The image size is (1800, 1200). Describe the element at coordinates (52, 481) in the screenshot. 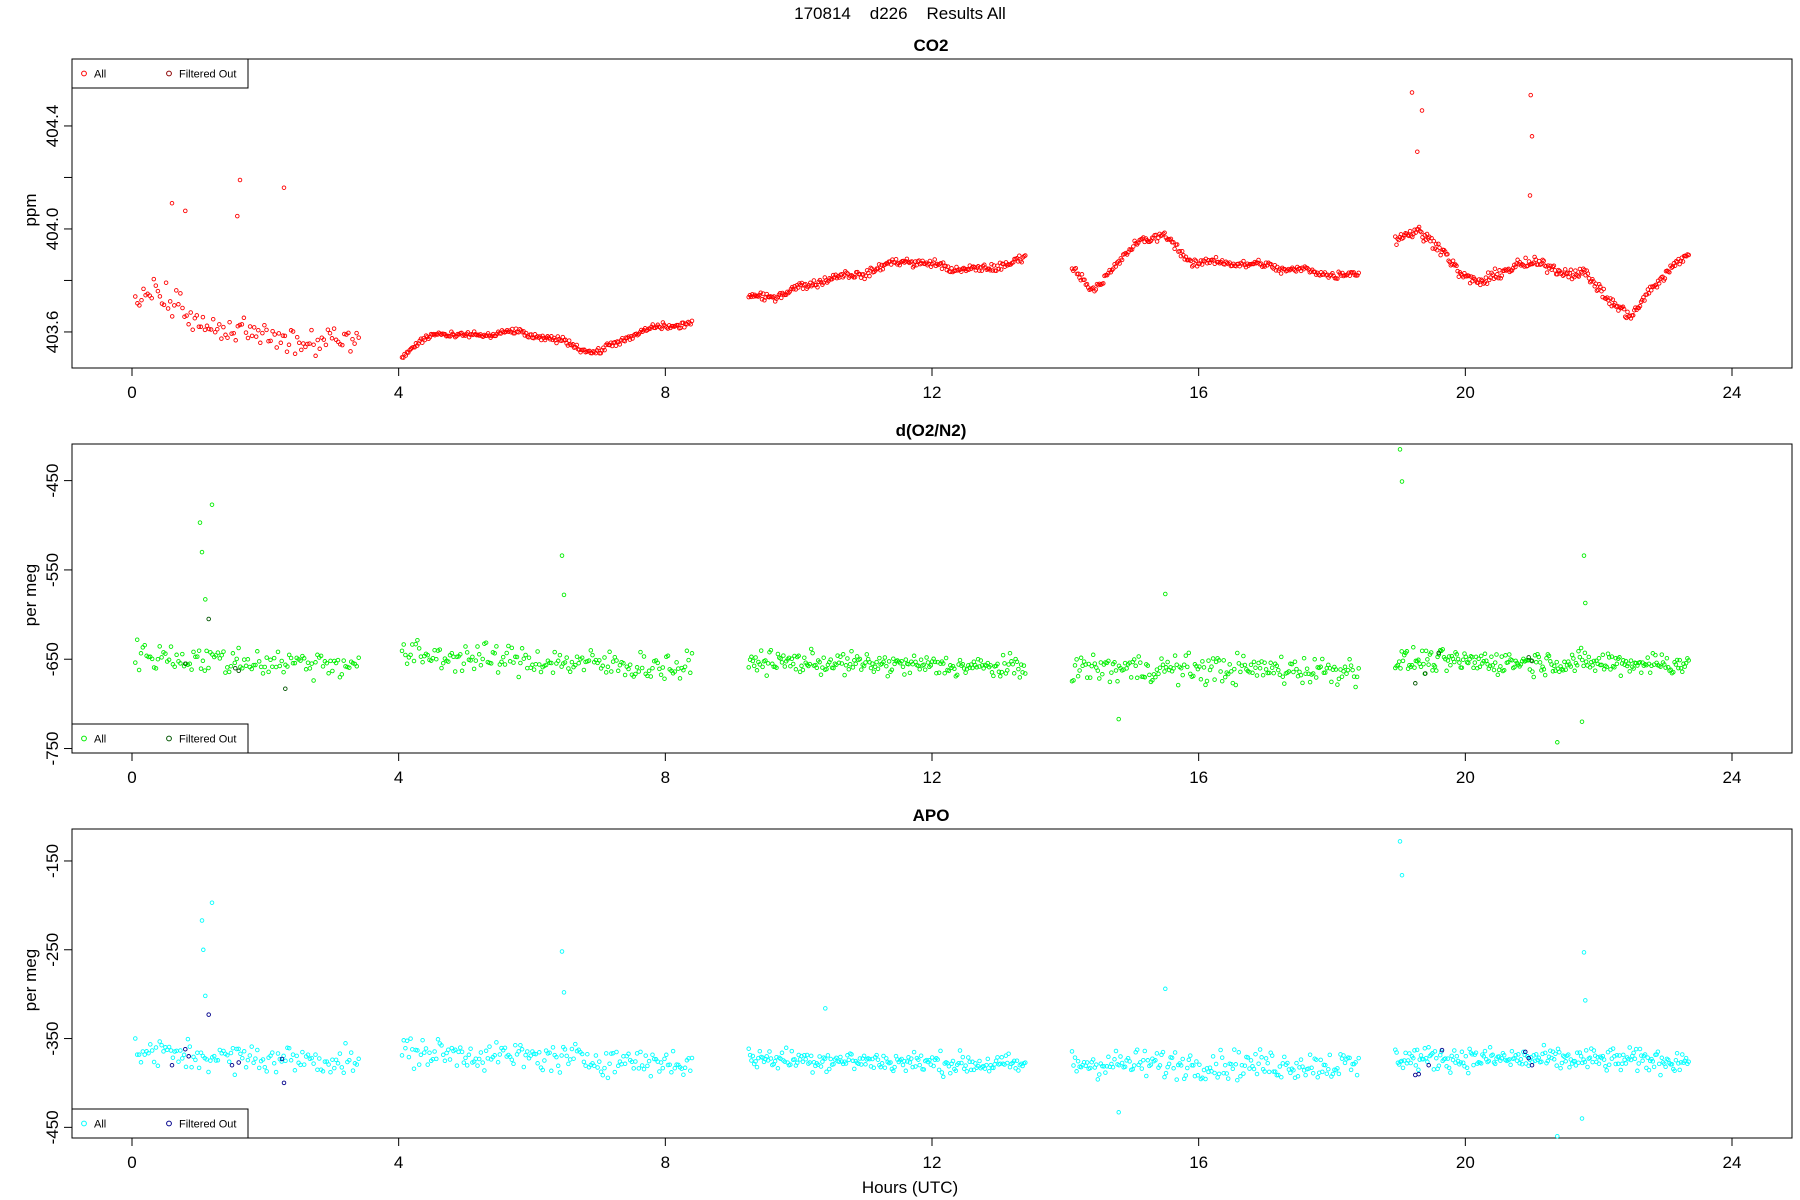

I see `y-tick-label: -450` at that location.